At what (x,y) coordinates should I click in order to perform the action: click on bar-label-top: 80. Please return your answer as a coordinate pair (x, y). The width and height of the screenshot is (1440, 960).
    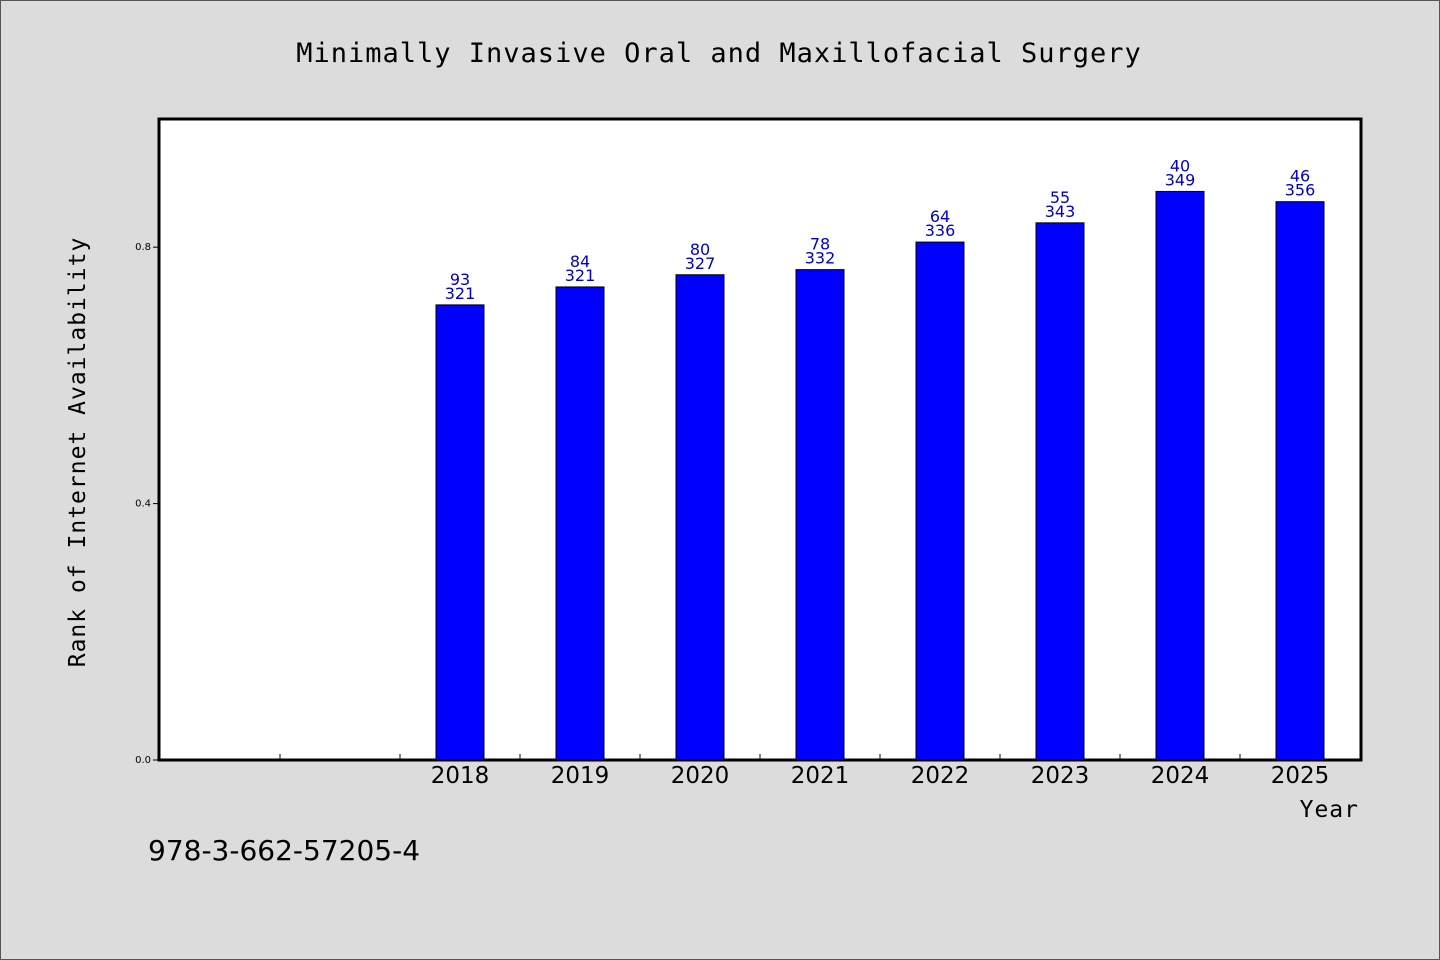
    Looking at the image, I should click on (700, 249).